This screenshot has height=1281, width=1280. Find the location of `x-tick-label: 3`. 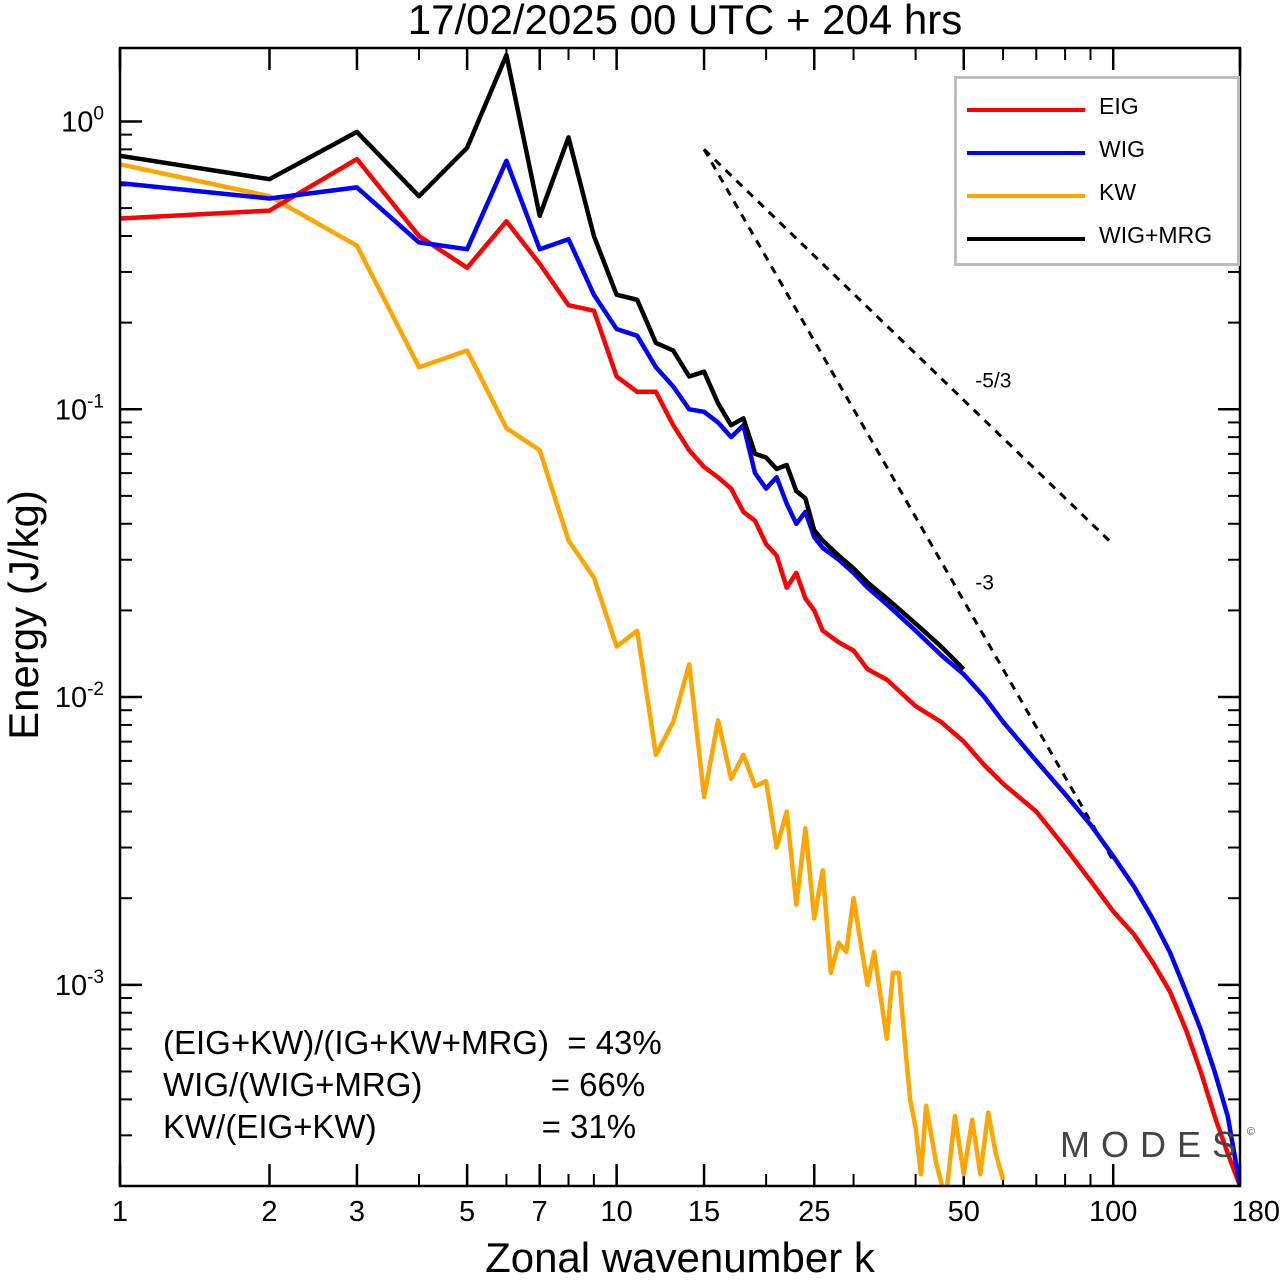

x-tick-label: 3 is located at coordinates (357, 1212).